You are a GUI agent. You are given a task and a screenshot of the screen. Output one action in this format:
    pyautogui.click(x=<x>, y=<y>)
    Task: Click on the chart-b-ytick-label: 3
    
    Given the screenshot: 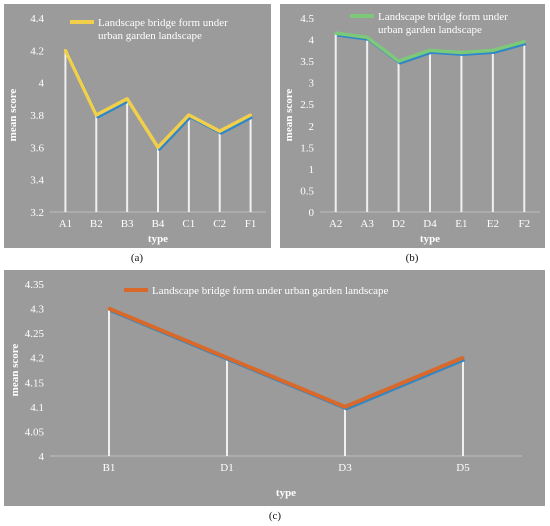 What is the action you would take?
    pyautogui.click(x=312, y=84)
    